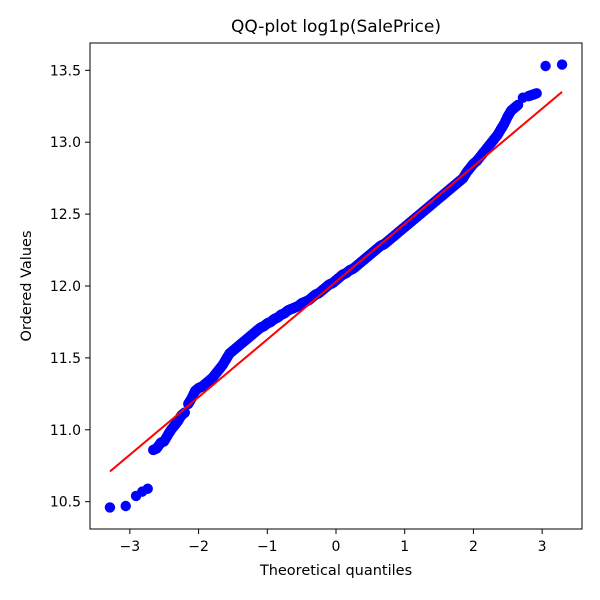 The image size is (600, 600). Describe the element at coordinates (130, 547) in the screenshot. I see `x-tick-label: −3` at that location.